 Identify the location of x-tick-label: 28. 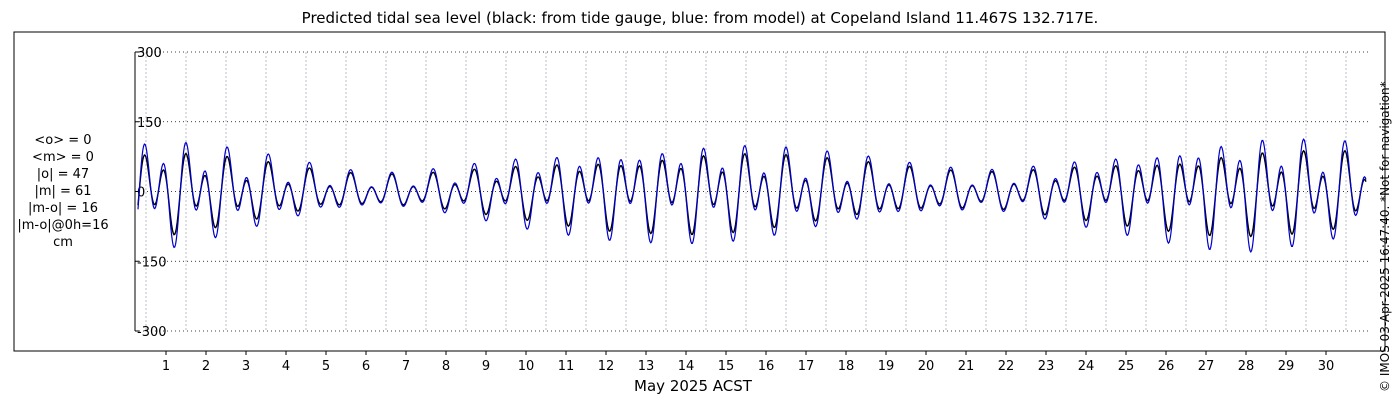
(1246, 366).